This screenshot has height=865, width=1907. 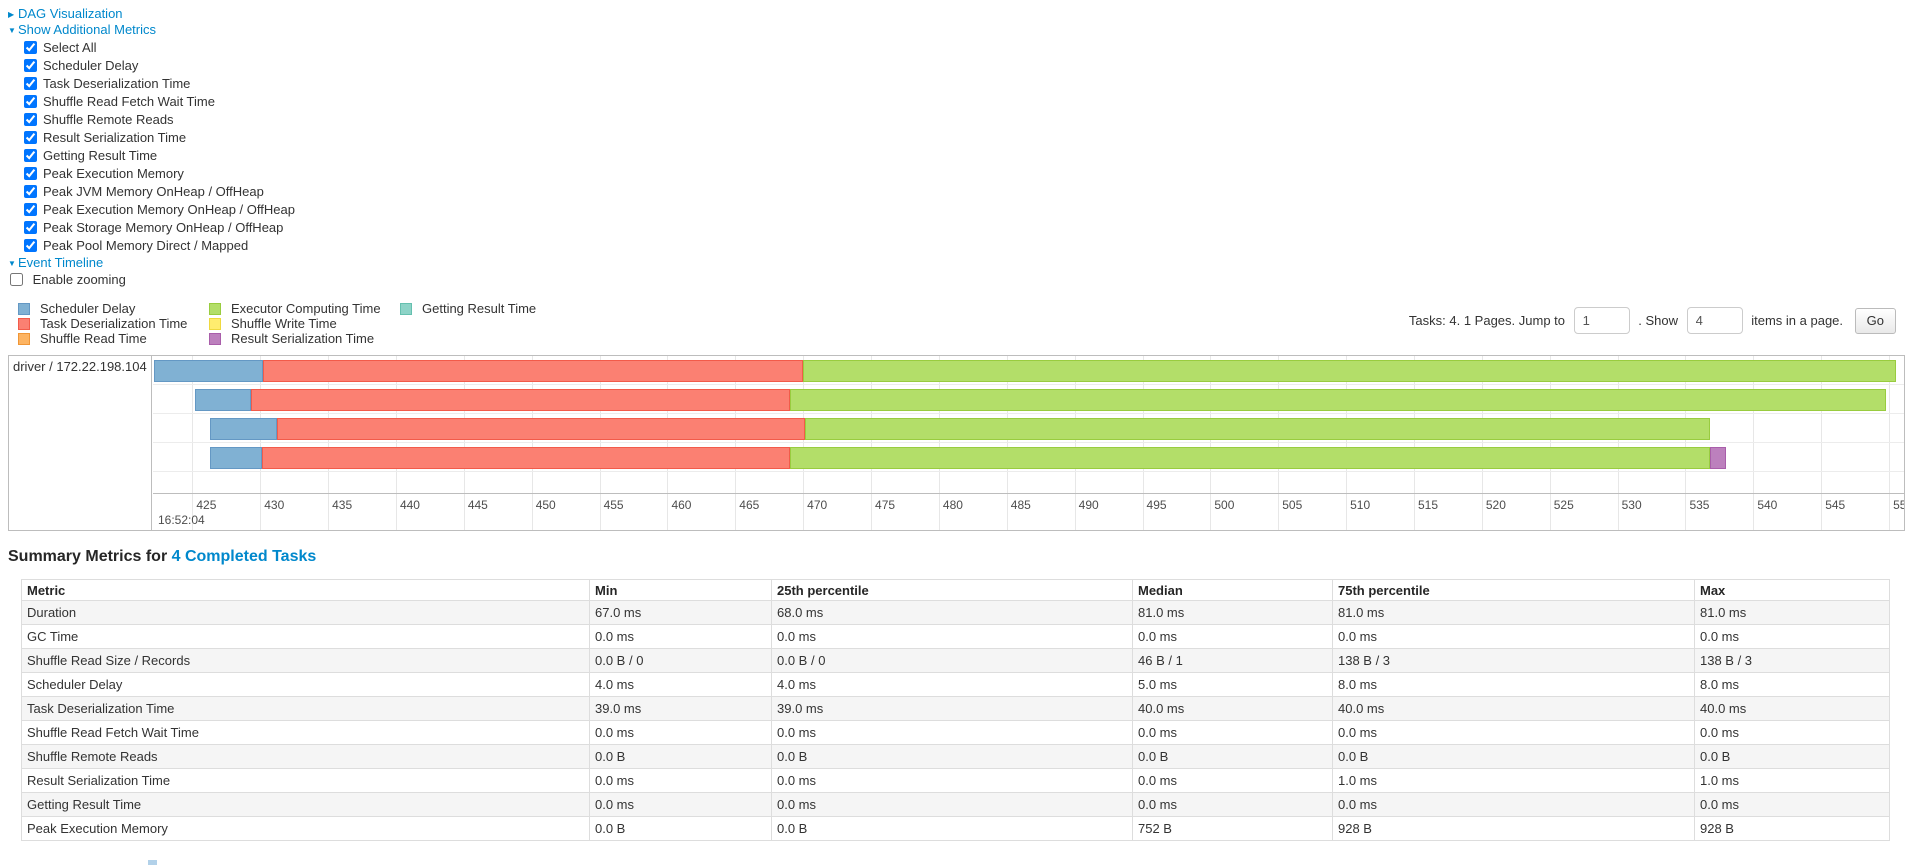 What do you see at coordinates (965, 228) in the screenshot?
I see `metric-checkbox-item: Peak Storage Memory OnHeap / OffHeap` at bounding box center [965, 228].